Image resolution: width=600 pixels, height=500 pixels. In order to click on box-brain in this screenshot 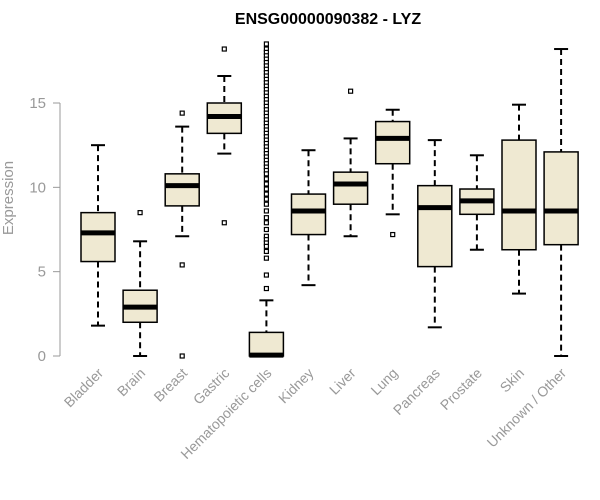, I will do `click(140, 283)`.